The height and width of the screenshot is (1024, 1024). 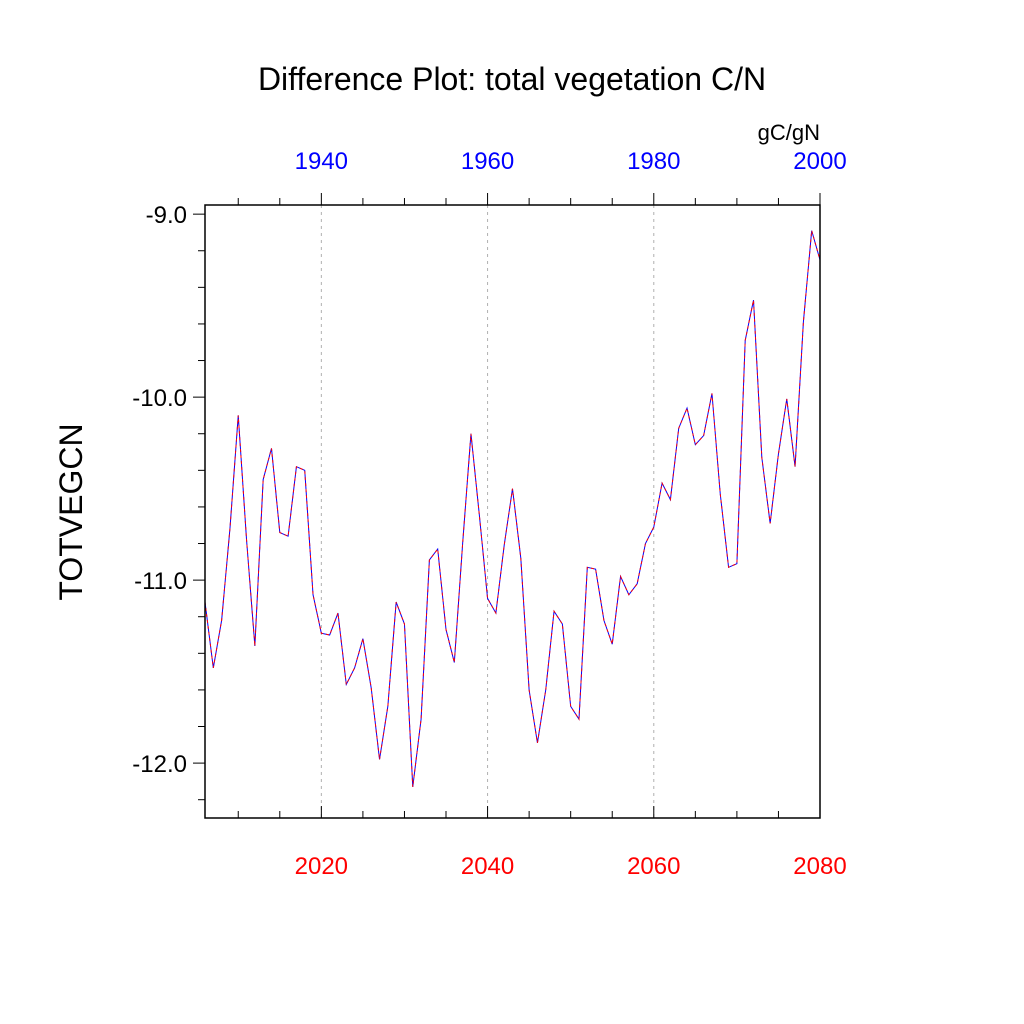 I want to click on units-label: gC/gN, so click(x=789, y=132).